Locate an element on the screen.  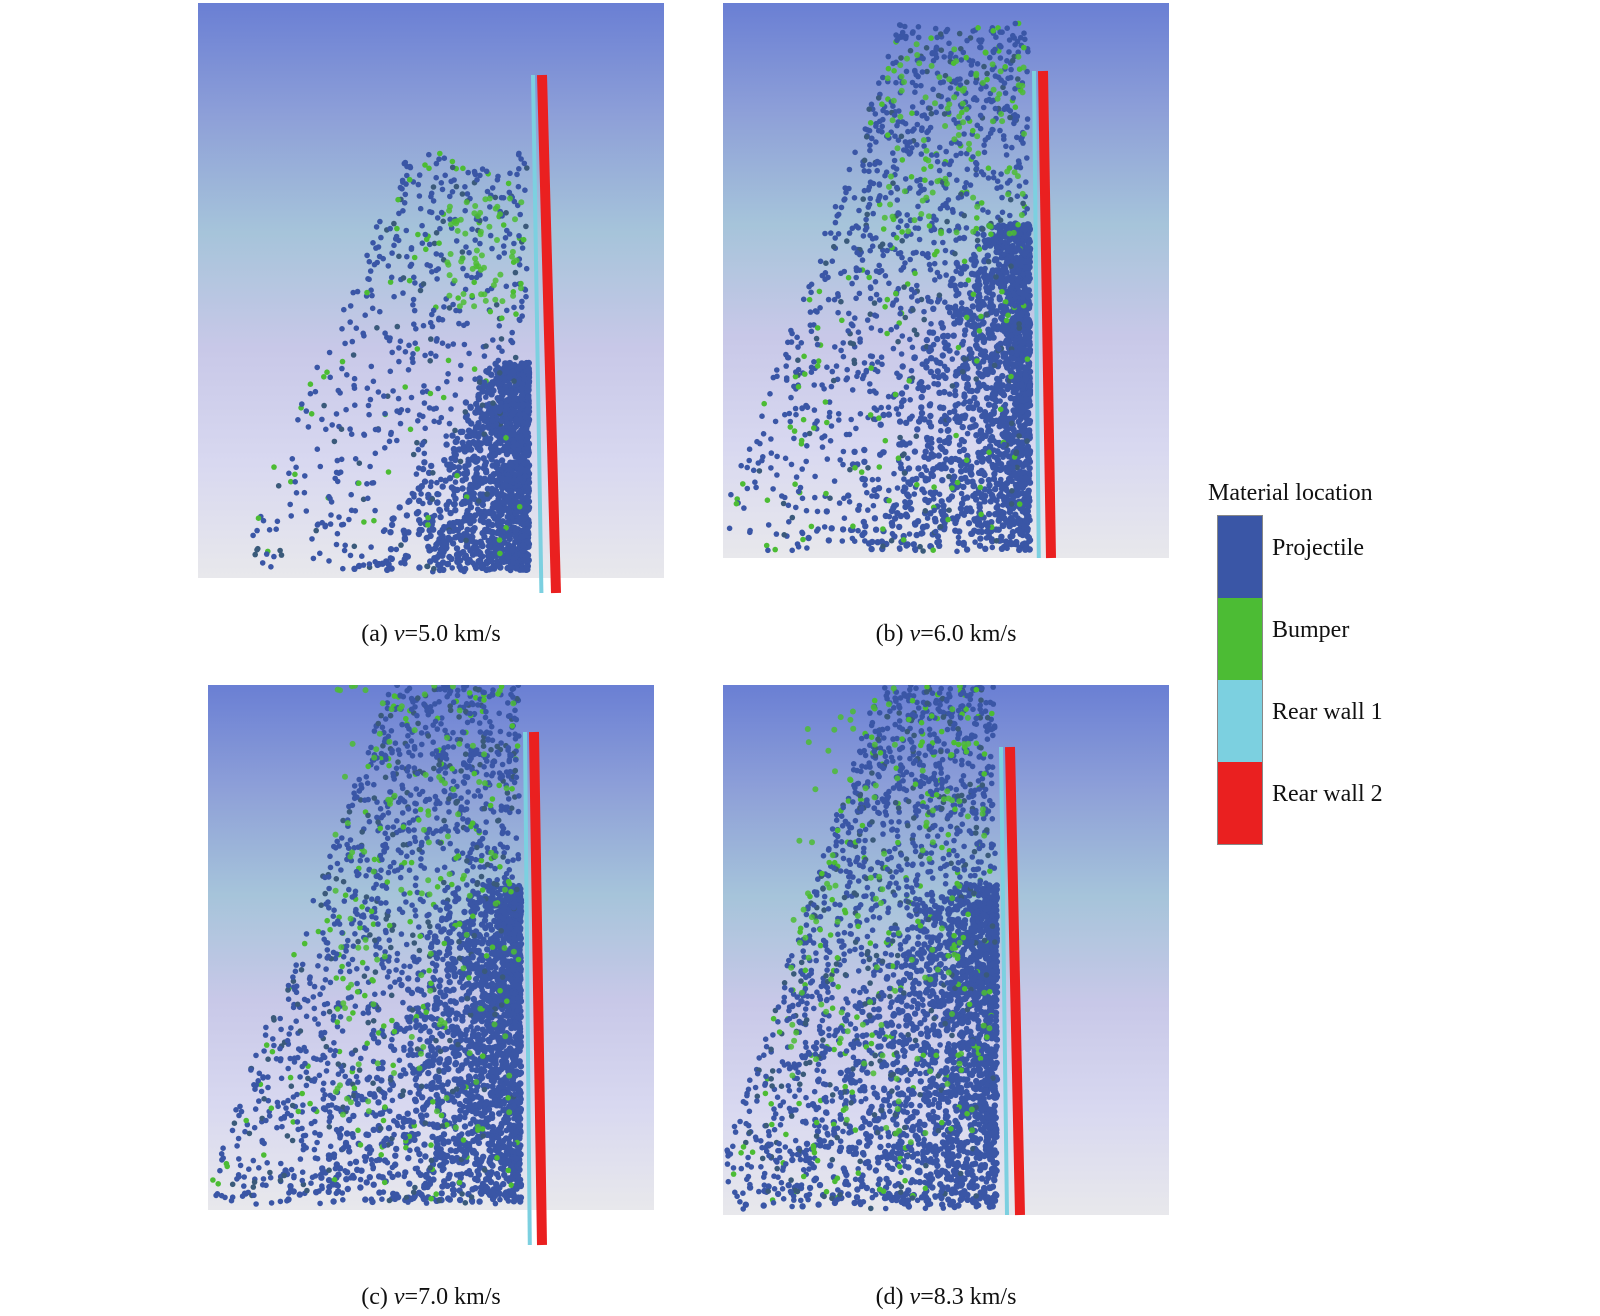
simulation-panel-b is located at coordinates (946, 288).